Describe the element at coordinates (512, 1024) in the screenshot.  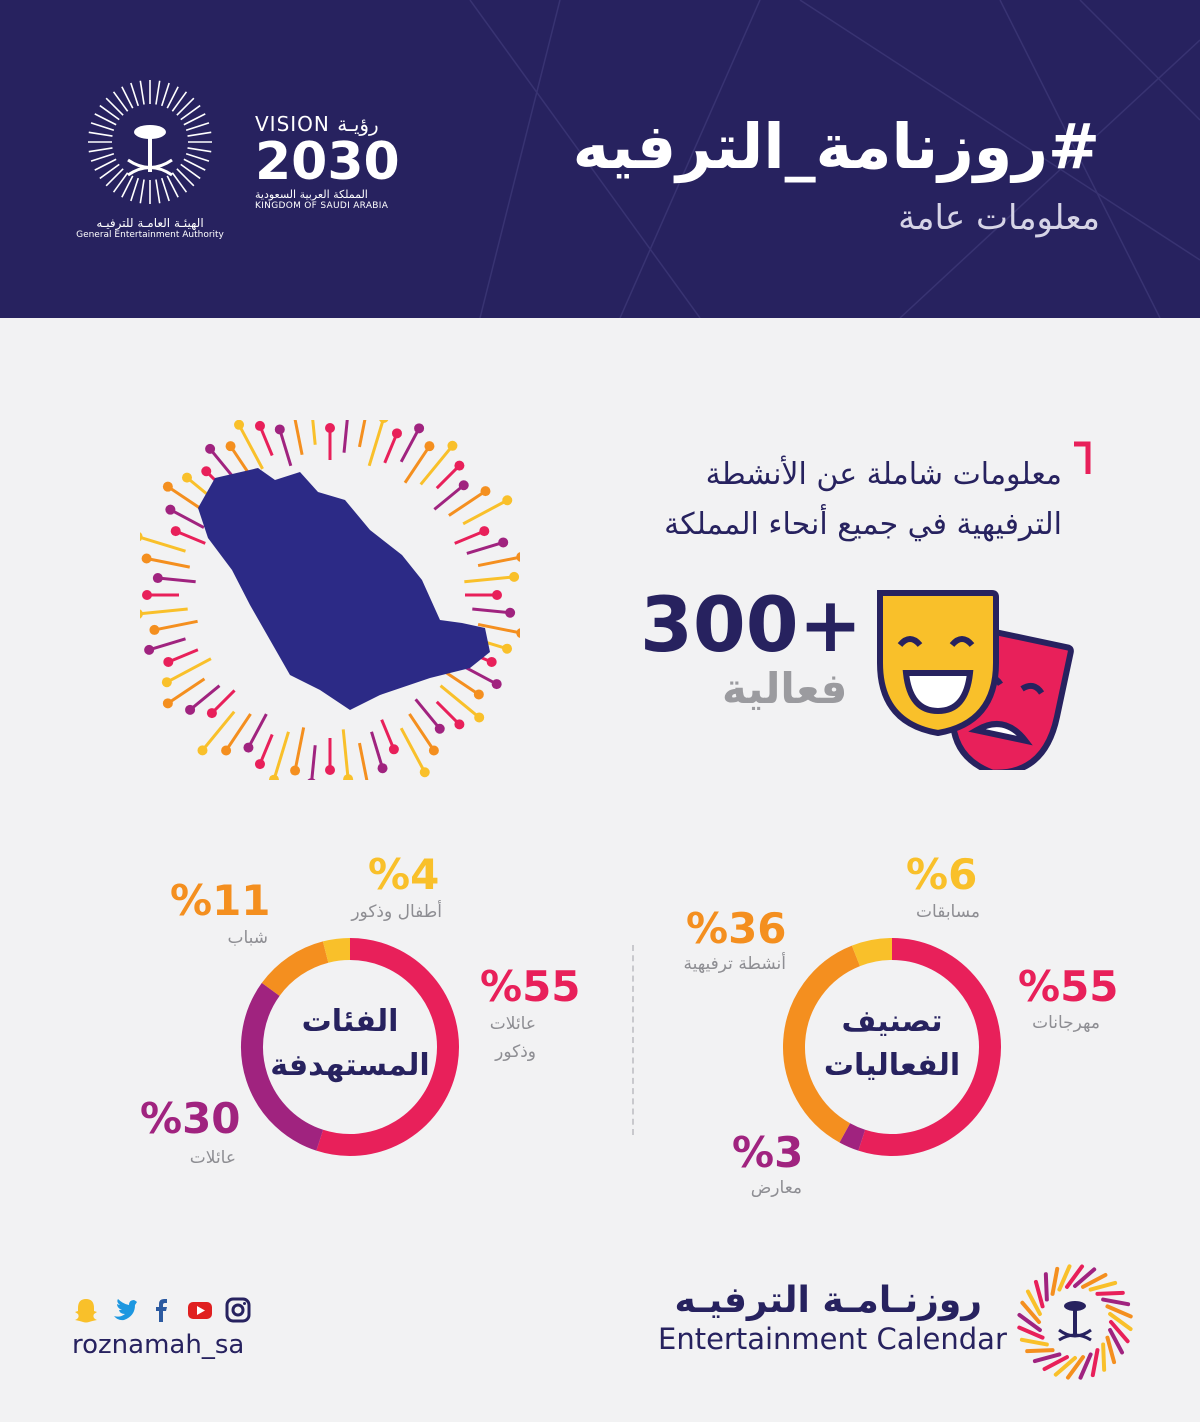
I see `category-label-families-males-1: عائلات` at that location.